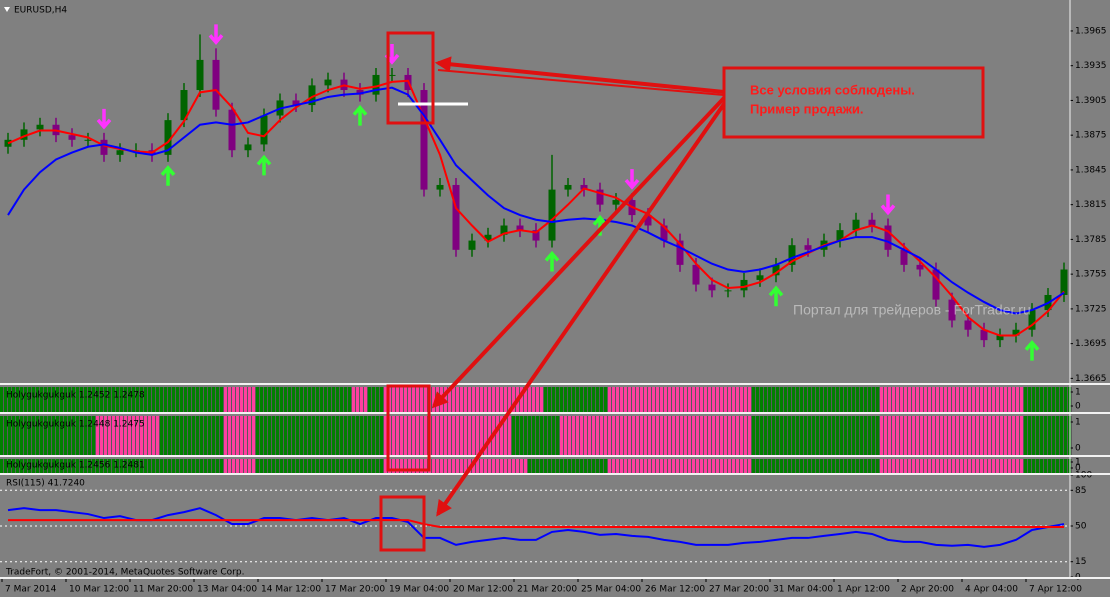 Image resolution: width=1110 pixels, height=597 pixels. Describe the element at coordinates (1078, 449) in the screenshot. I see `y-tick-label: 0` at that location.